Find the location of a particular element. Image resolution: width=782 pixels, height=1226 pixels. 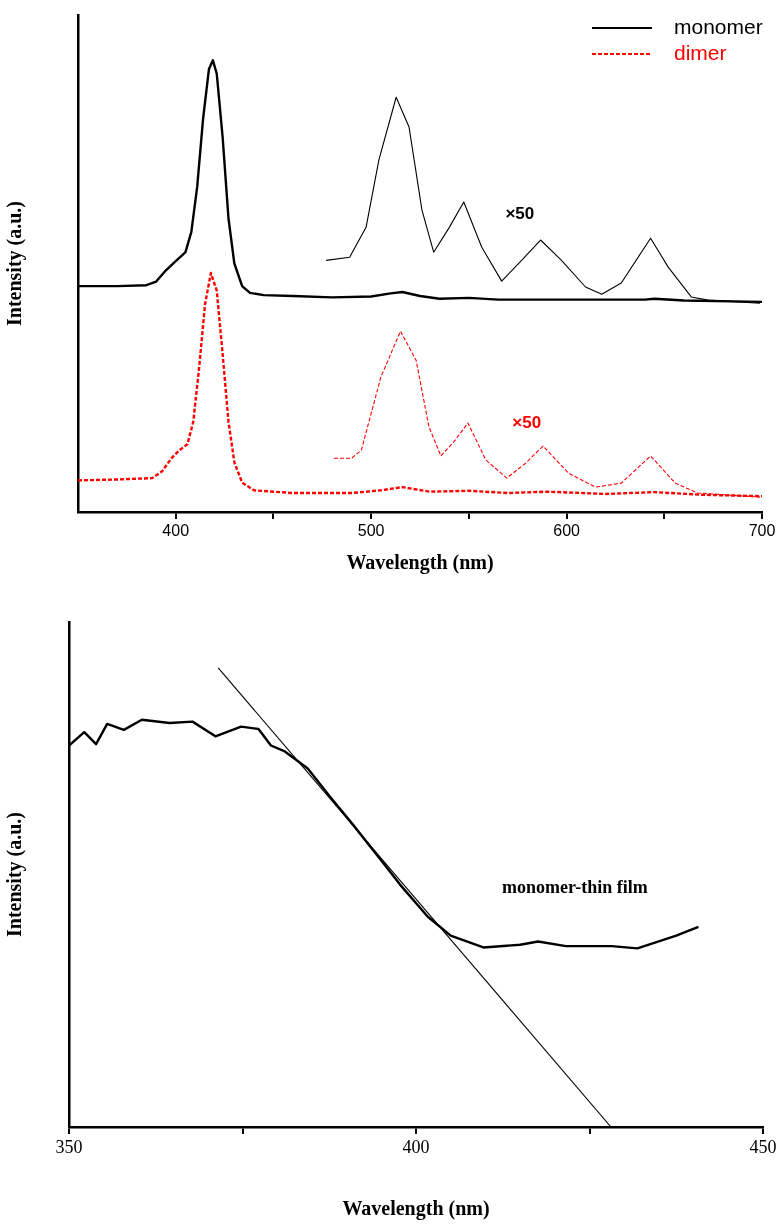

legend-label: monomer is located at coordinates (718, 26).